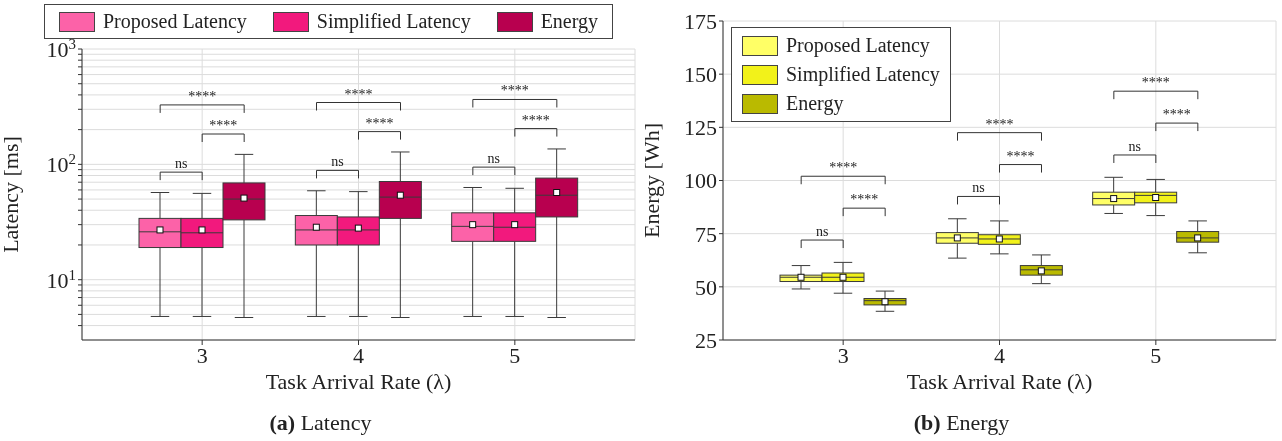  I want to click on y-axis-title: Latency [ms], so click(11, 194).